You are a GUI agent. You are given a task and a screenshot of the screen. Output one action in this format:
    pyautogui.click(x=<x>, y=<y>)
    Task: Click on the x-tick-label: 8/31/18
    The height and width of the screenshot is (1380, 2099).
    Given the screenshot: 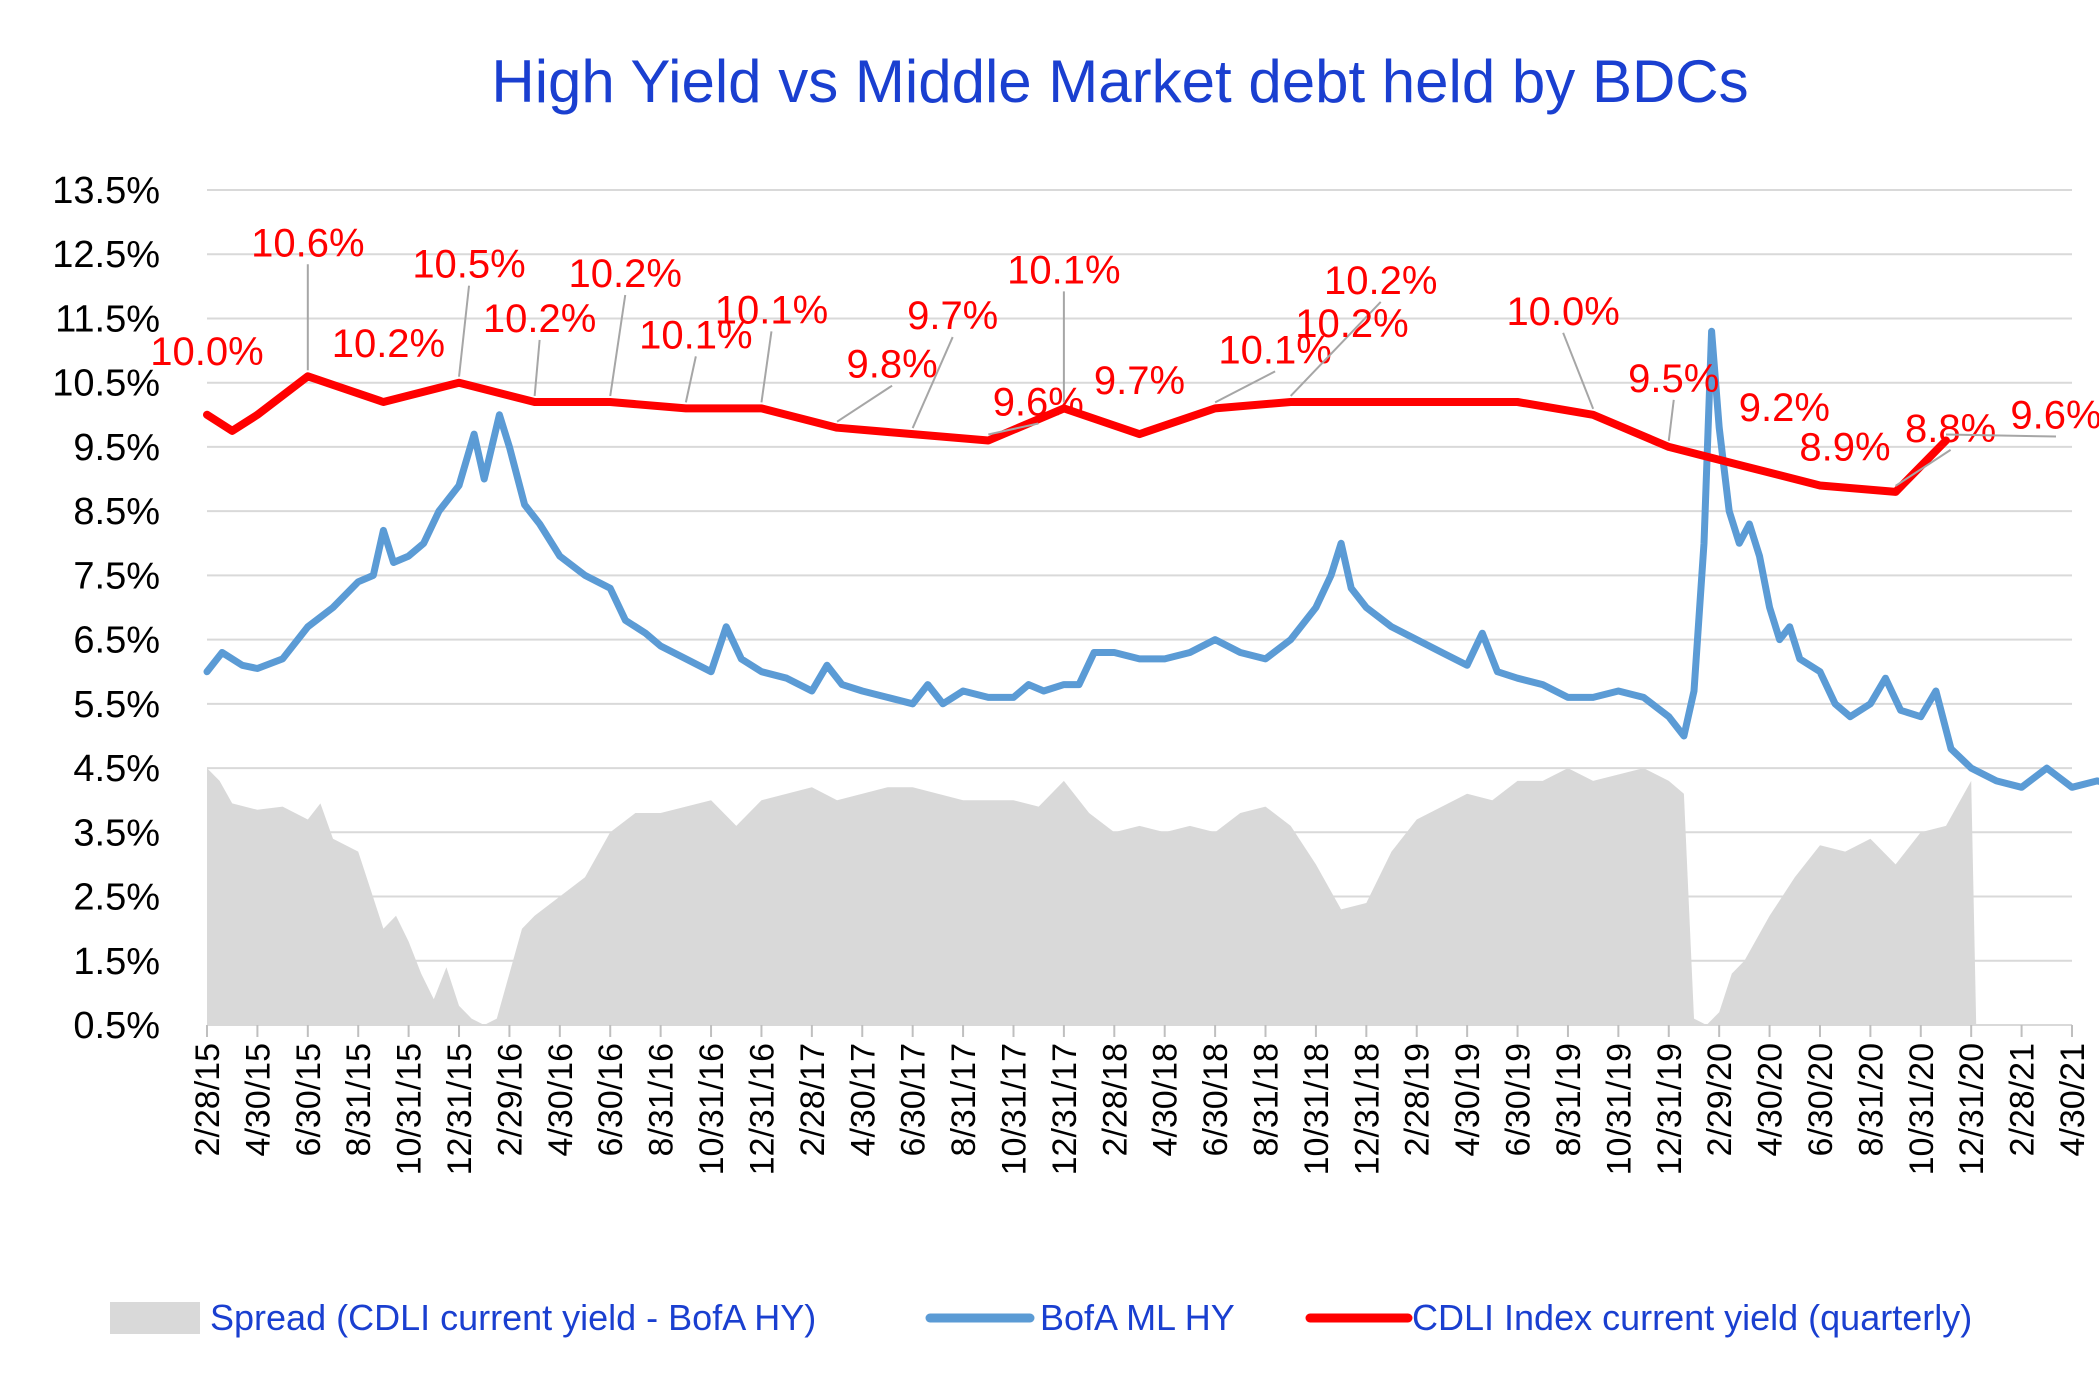 What is the action you would take?
    pyautogui.click(x=1267, y=1099)
    